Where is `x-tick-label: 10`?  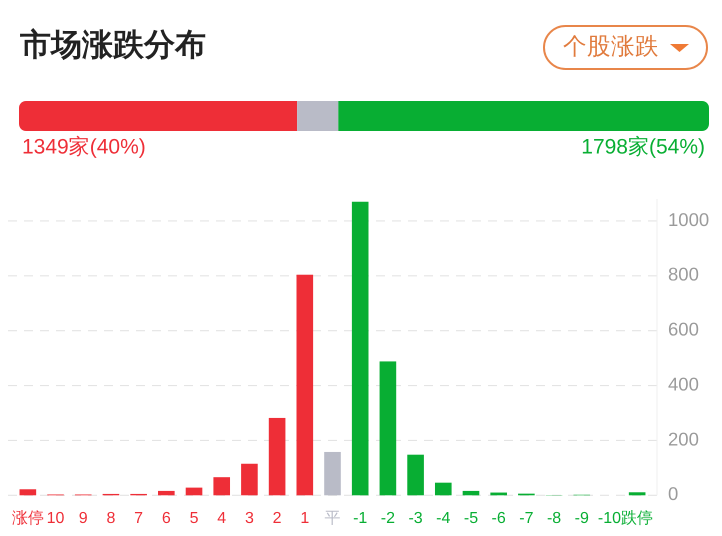 x-tick-label: 10 is located at coordinates (55, 519).